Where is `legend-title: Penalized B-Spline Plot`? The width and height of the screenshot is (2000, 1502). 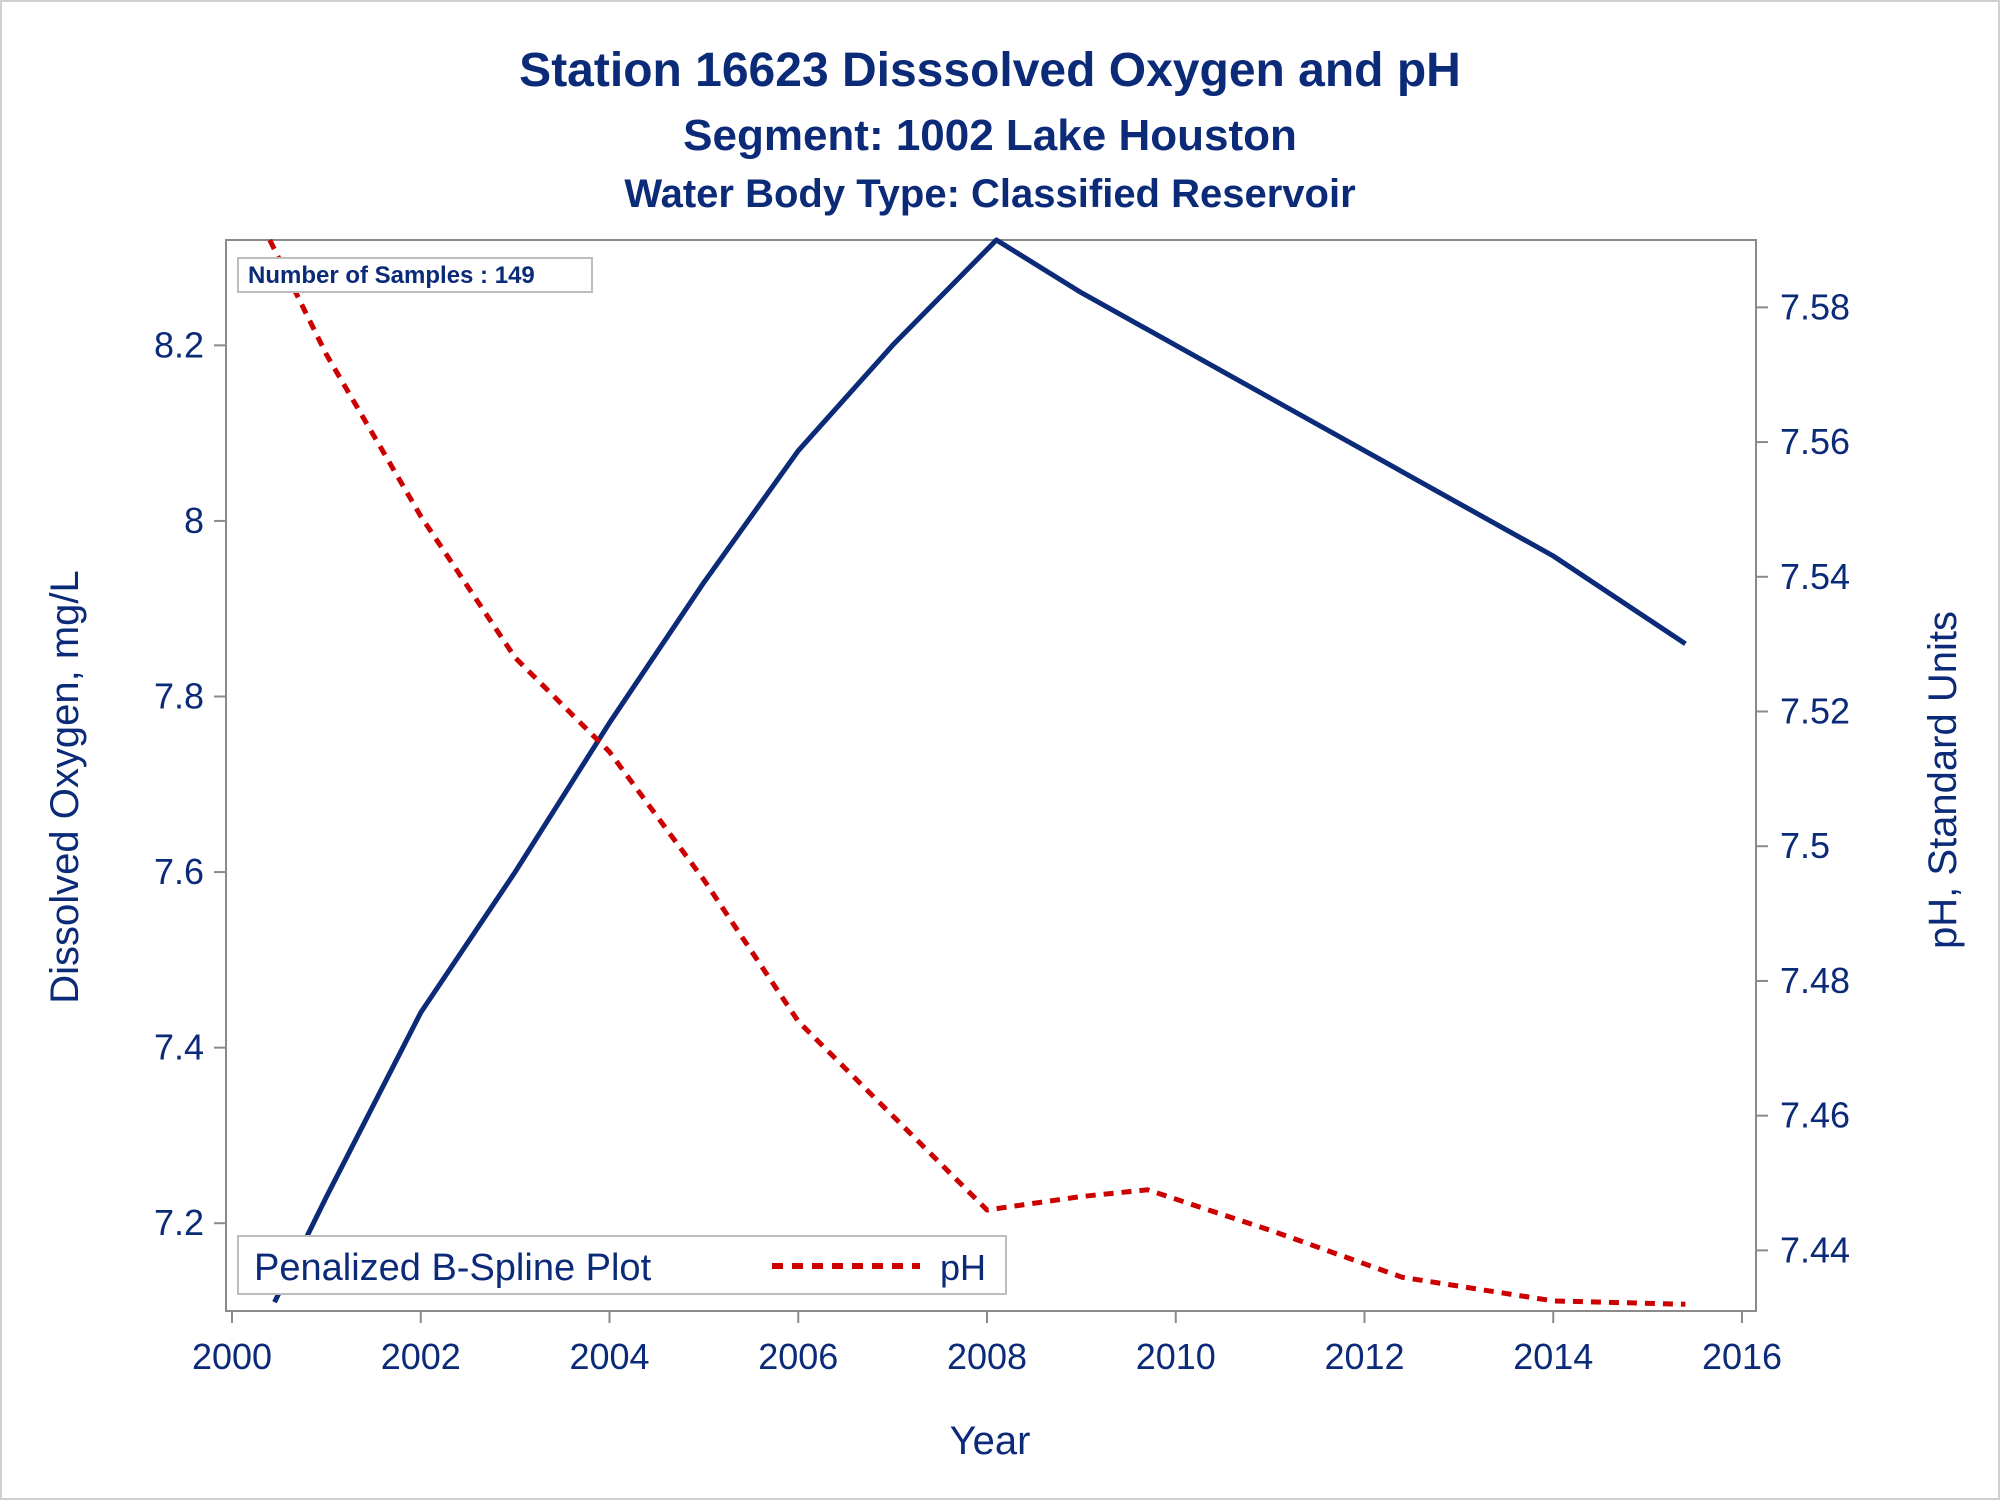
legend-title: Penalized B-Spline Plot is located at coordinates (453, 1268).